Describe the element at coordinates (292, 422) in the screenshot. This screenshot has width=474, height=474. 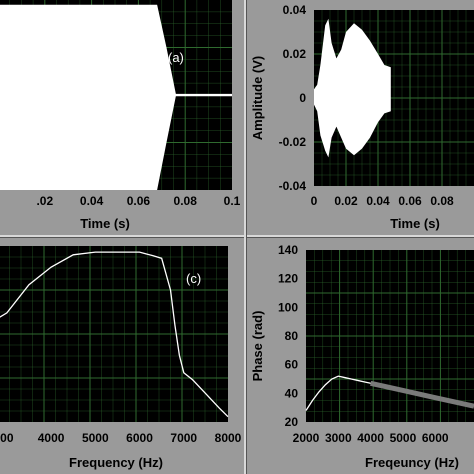
I see `chart-d-ytick-label: 20` at that location.